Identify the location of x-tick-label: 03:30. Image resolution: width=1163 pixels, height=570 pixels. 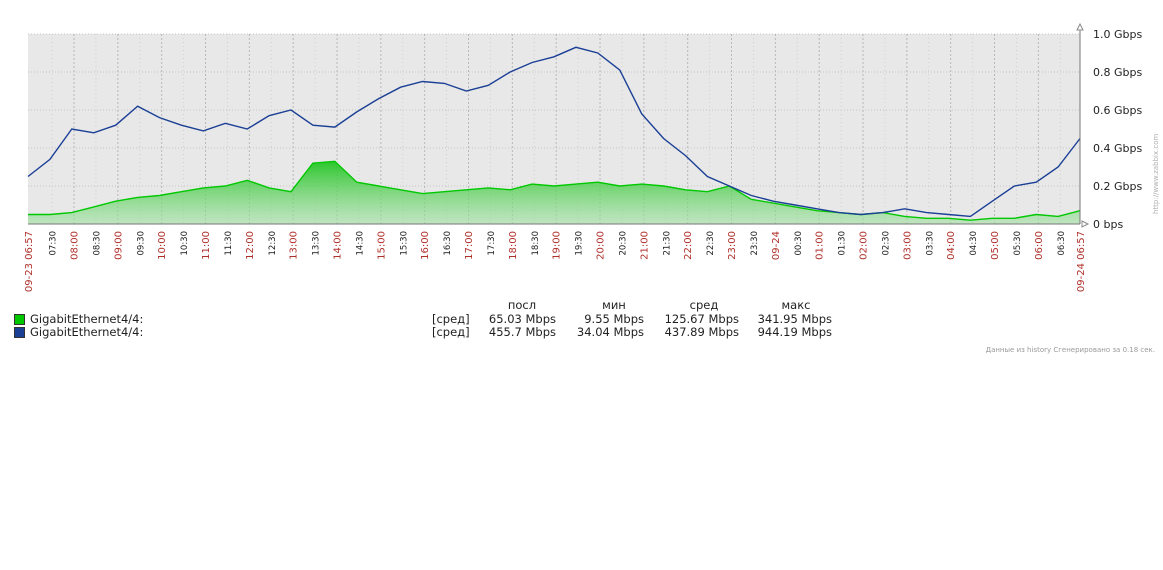
(930, 243).